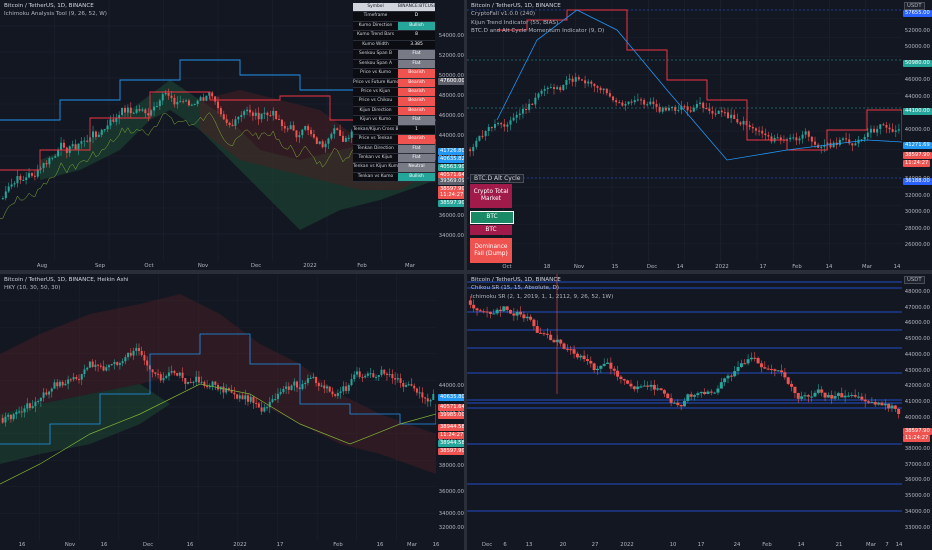 The height and width of the screenshot is (550, 932). Describe the element at coordinates (917, 401) in the screenshot. I see `price-axis-label: 41000.00` at that location.